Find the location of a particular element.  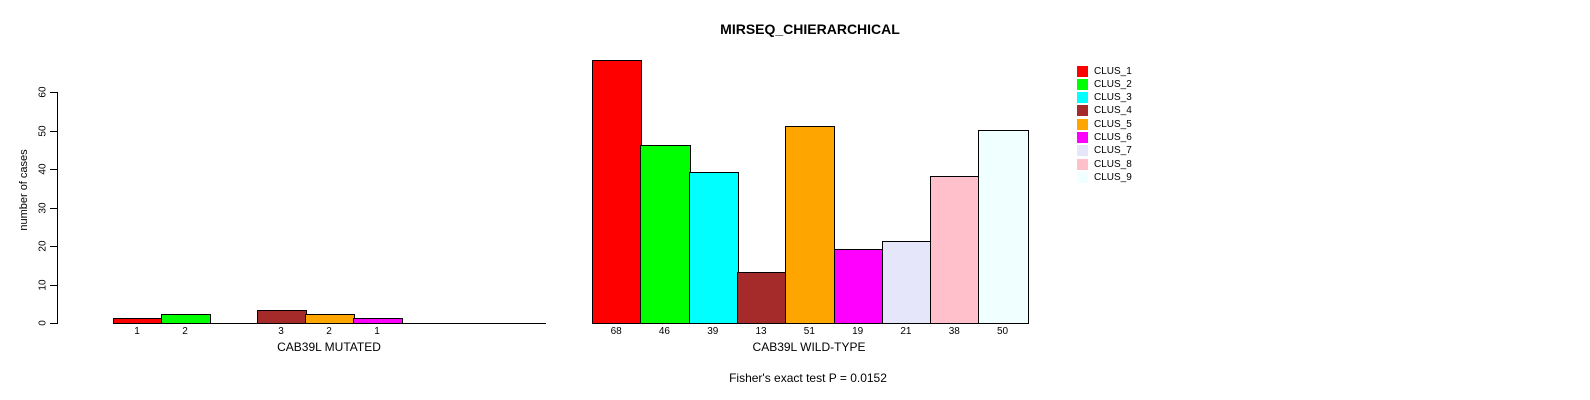

bar-count-label: 50 is located at coordinates (1002, 331).